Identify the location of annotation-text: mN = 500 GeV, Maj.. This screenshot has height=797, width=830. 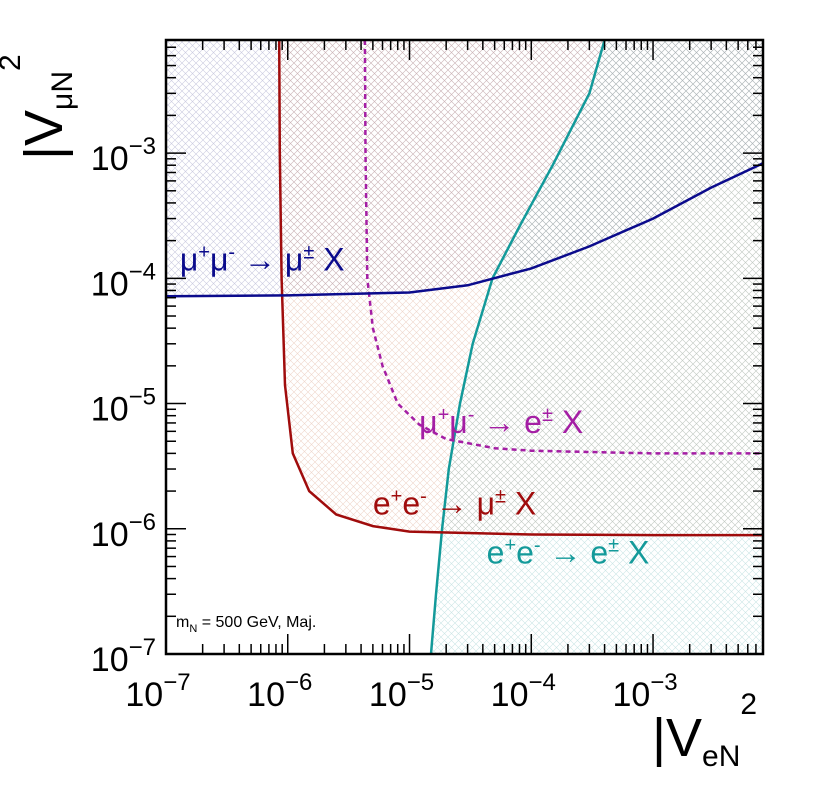
(246, 624).